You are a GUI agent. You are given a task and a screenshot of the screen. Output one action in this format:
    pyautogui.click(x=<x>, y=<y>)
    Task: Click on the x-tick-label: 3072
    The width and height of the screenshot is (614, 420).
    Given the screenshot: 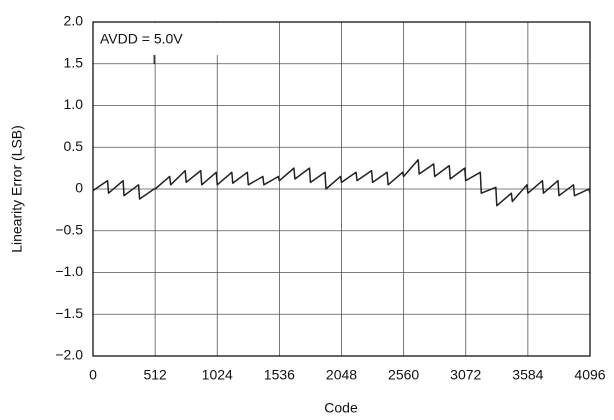 What is the action you would take?
    pyautogui.click(x=465, y=375)
    